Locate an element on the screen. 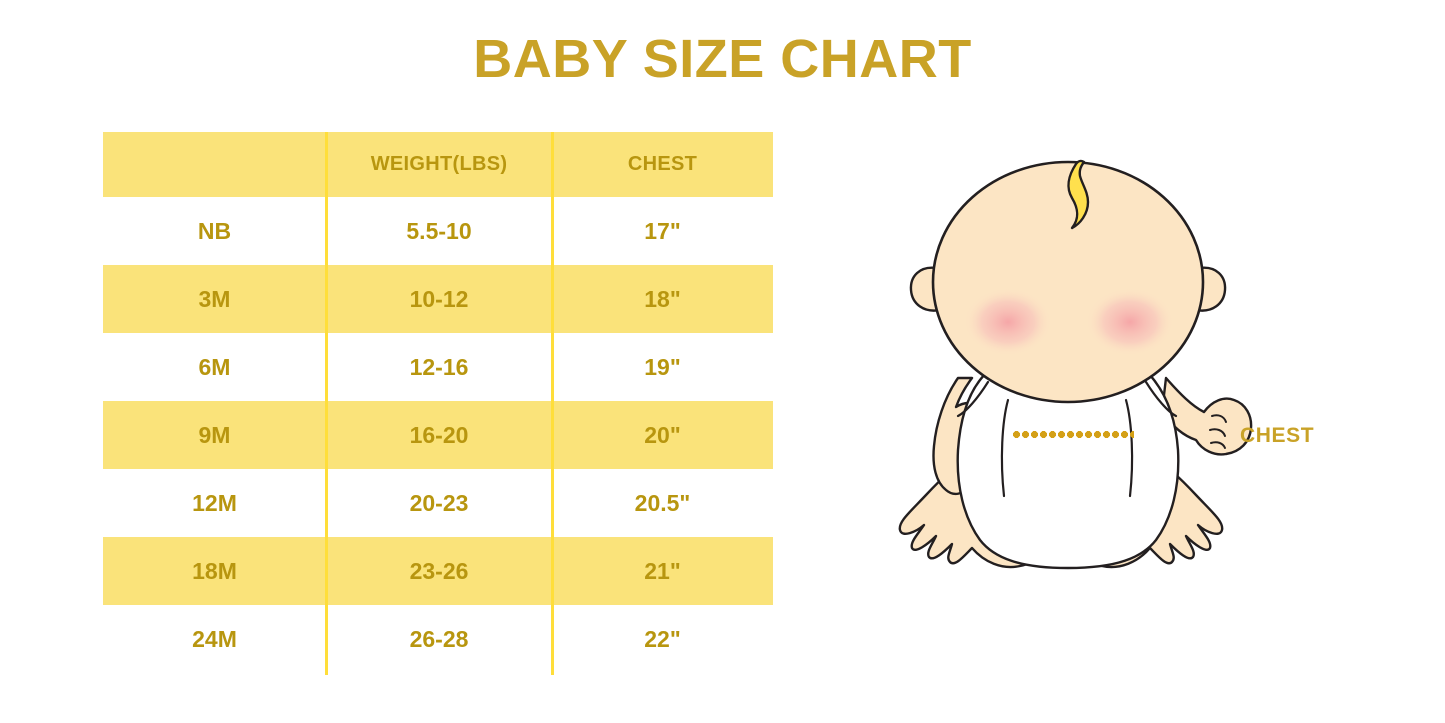  cell-size: 12M is located at coordinates (214, 502).